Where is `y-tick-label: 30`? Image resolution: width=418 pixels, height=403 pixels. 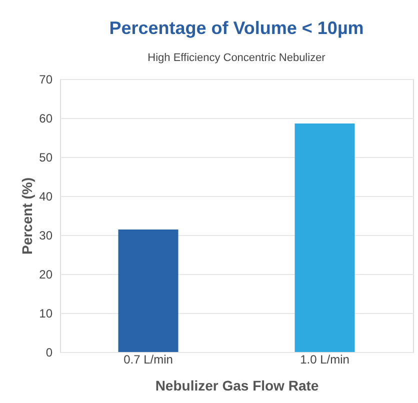
y-tick-label: 30 is located at coordinates (46, 235).